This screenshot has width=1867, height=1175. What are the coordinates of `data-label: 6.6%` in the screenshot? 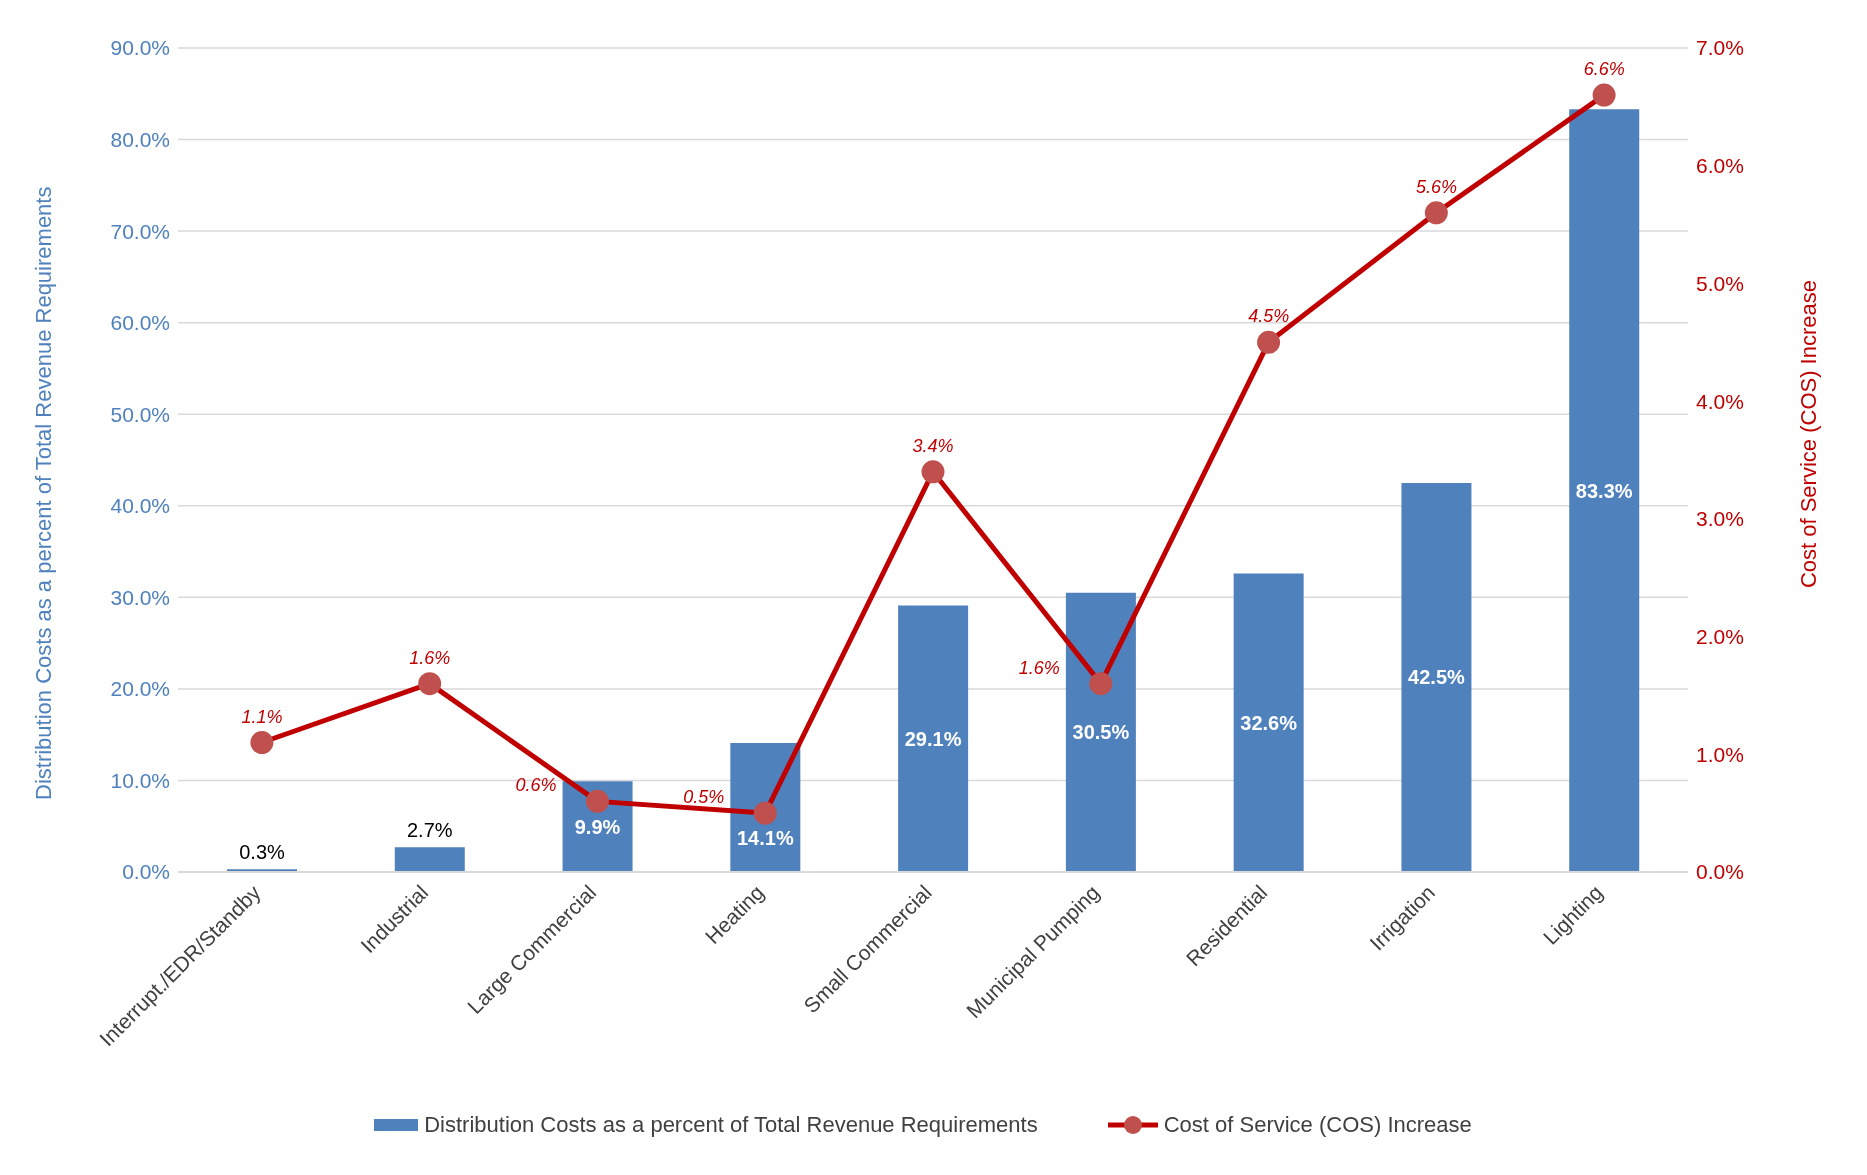 It's located at (1604, 69).